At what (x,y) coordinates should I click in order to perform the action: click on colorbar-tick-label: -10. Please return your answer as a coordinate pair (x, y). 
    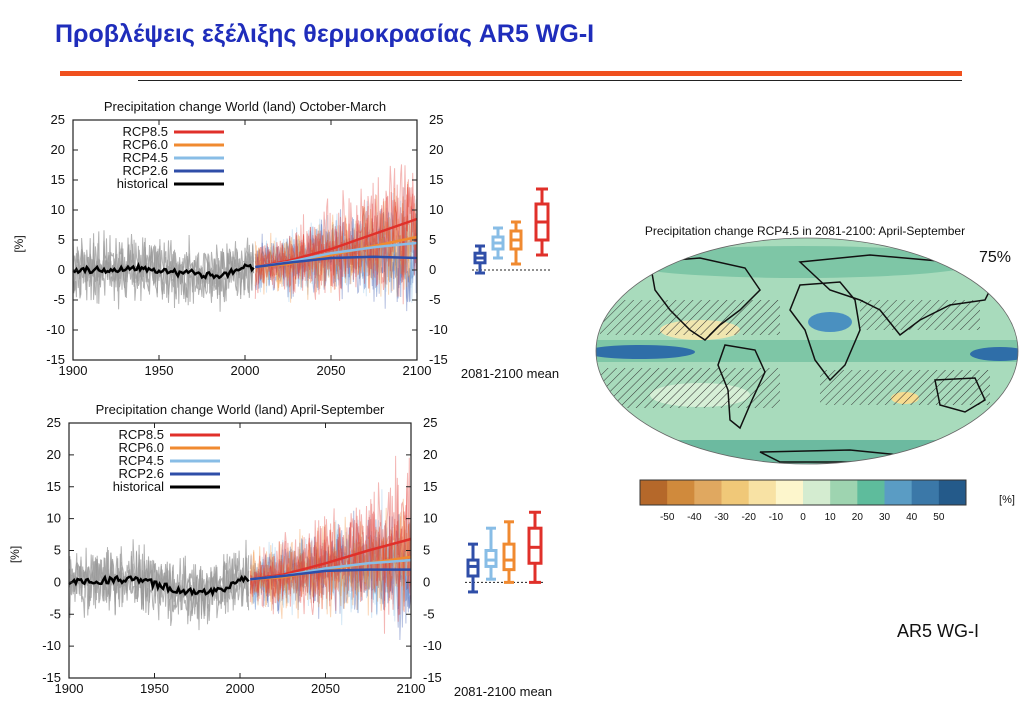
    Looking at the image, I should click on (776, 517).